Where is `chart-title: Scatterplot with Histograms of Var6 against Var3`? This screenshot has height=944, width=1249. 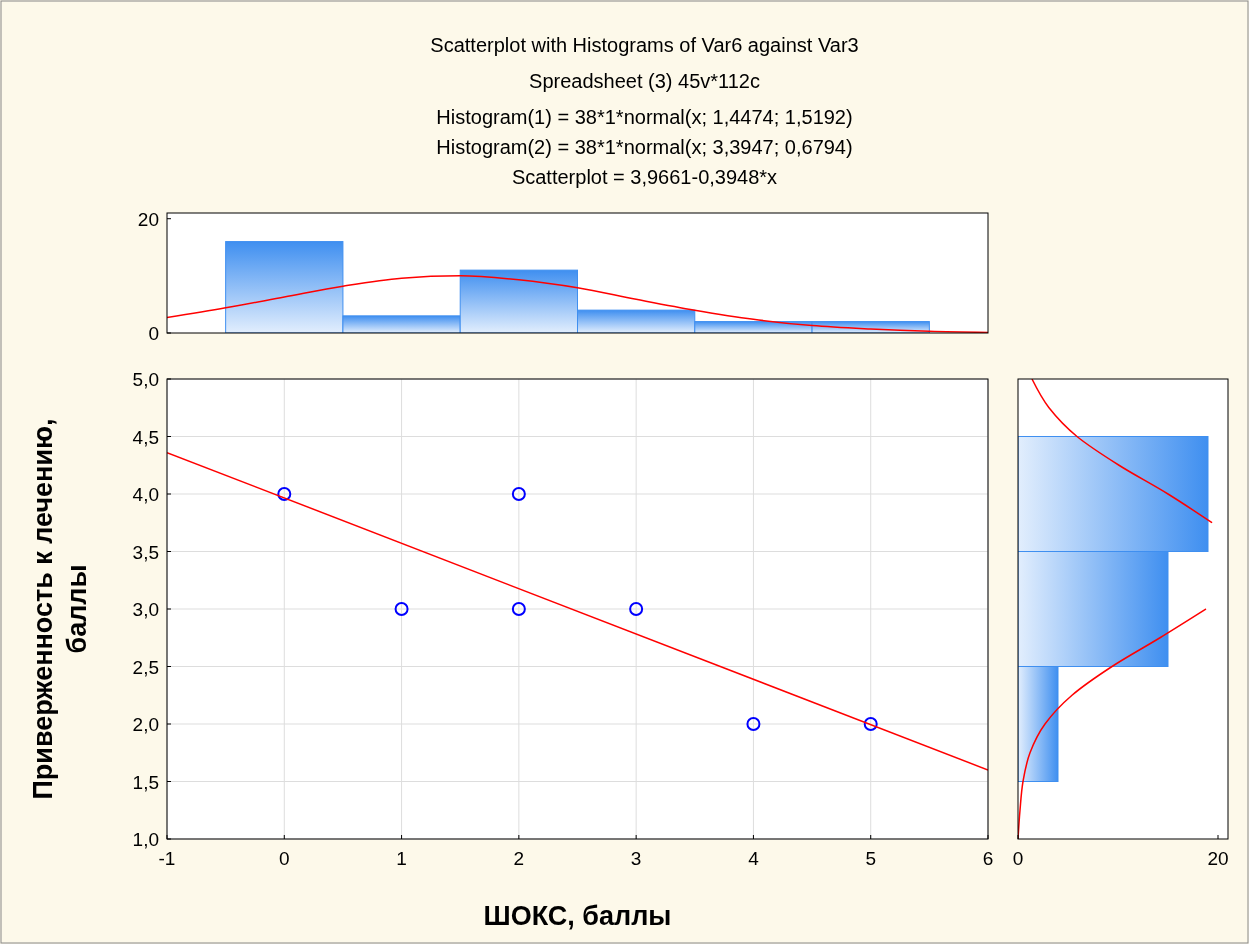 chart-title: Scatterplot with Histograms of Var6 against Var3 is located at coordinates (644, 45).